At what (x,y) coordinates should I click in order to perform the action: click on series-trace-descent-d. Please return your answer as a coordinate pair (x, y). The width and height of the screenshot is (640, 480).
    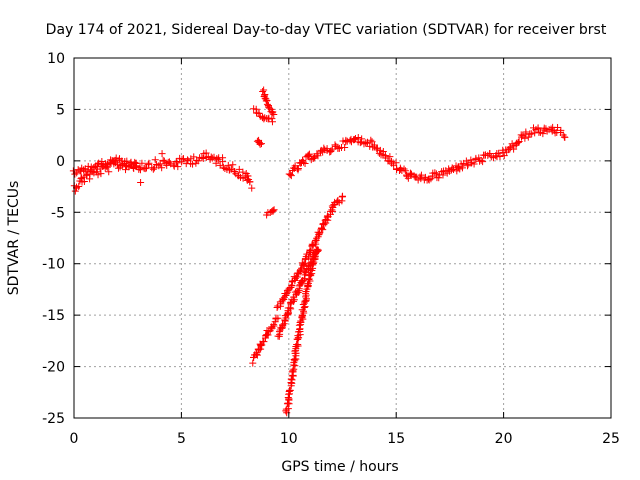
    Looking at the image, I should click on (298, 293).